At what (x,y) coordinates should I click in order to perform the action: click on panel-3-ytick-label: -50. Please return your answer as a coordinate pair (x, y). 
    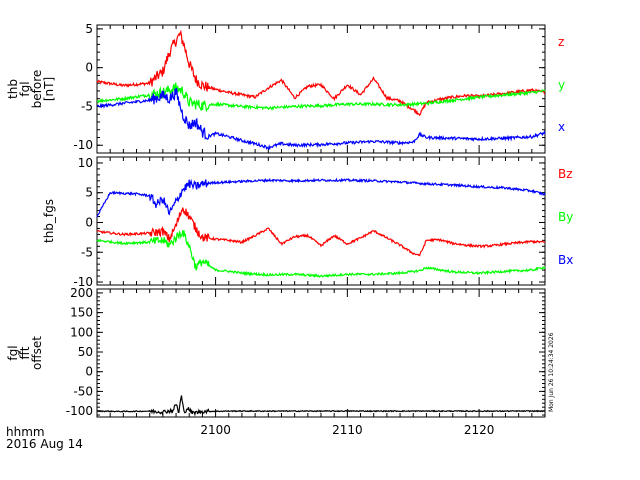
    Looking at the image, I should click on (83, 391).